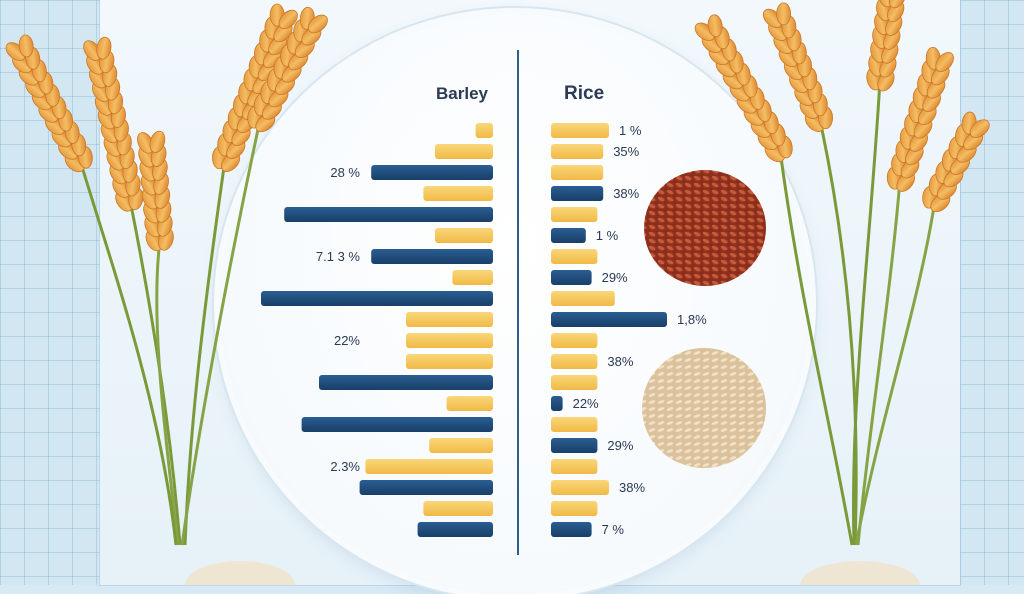 Image resolution: width=1024 pixels, height=594 pixels. What do you see at coordinates (338, 256) in the screenshot?
I see `barley-bar-label-7: 7.1 3 %` at bounding box center [338, 256].